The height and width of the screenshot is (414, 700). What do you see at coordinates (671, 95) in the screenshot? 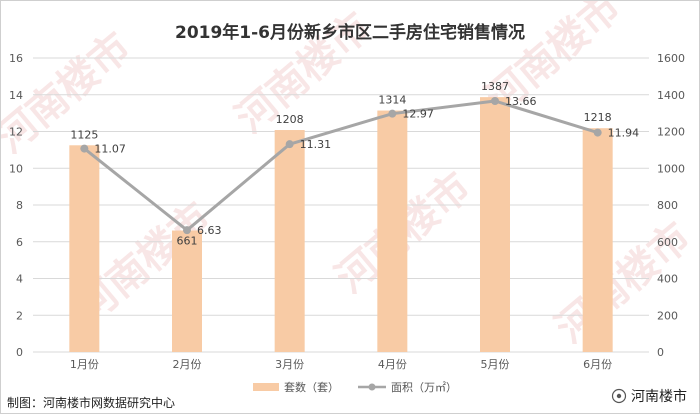
I see `y-right-tick-label: 1400` at bounding box center [671, 95].